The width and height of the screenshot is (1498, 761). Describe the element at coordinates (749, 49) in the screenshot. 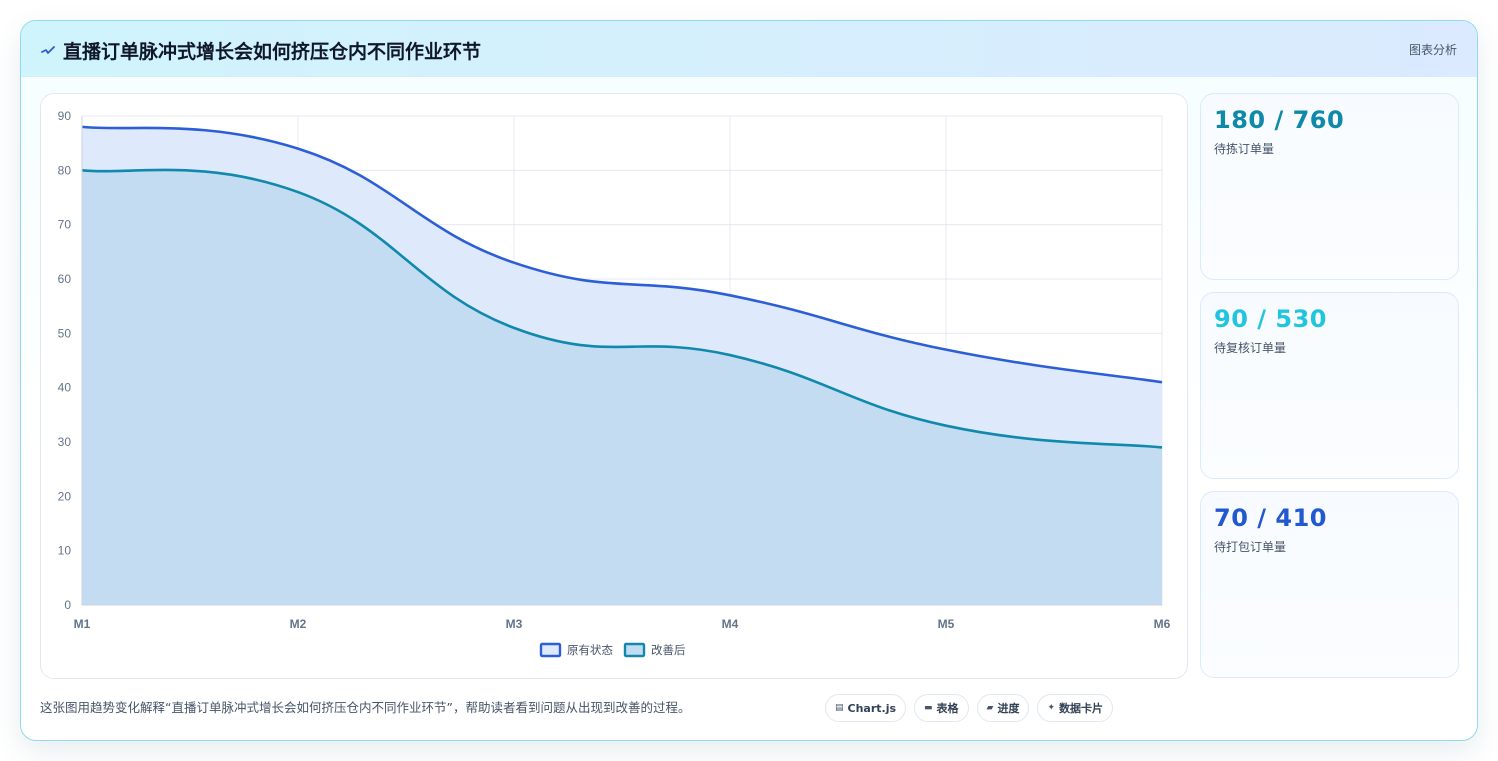

I see `card-header: 直播订单脉冲式增长会如何挤压仓内不同作业环节 图表分析` at that location.